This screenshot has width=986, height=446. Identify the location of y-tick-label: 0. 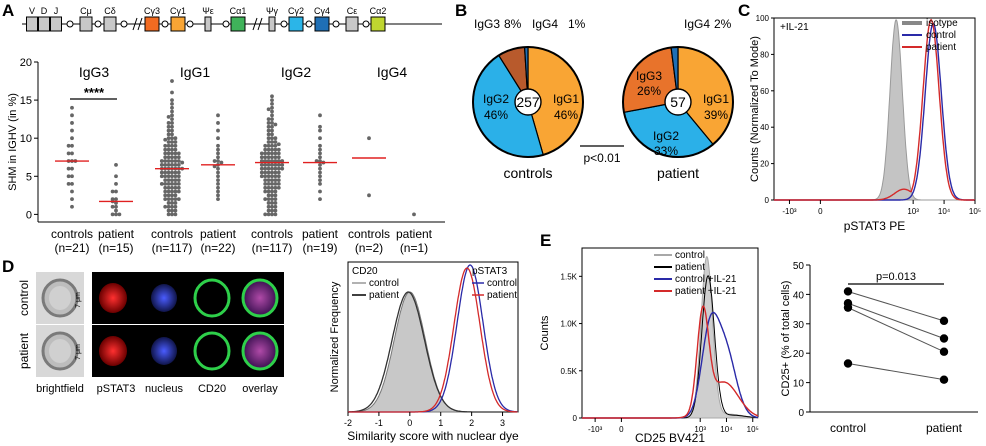
(801, 413).